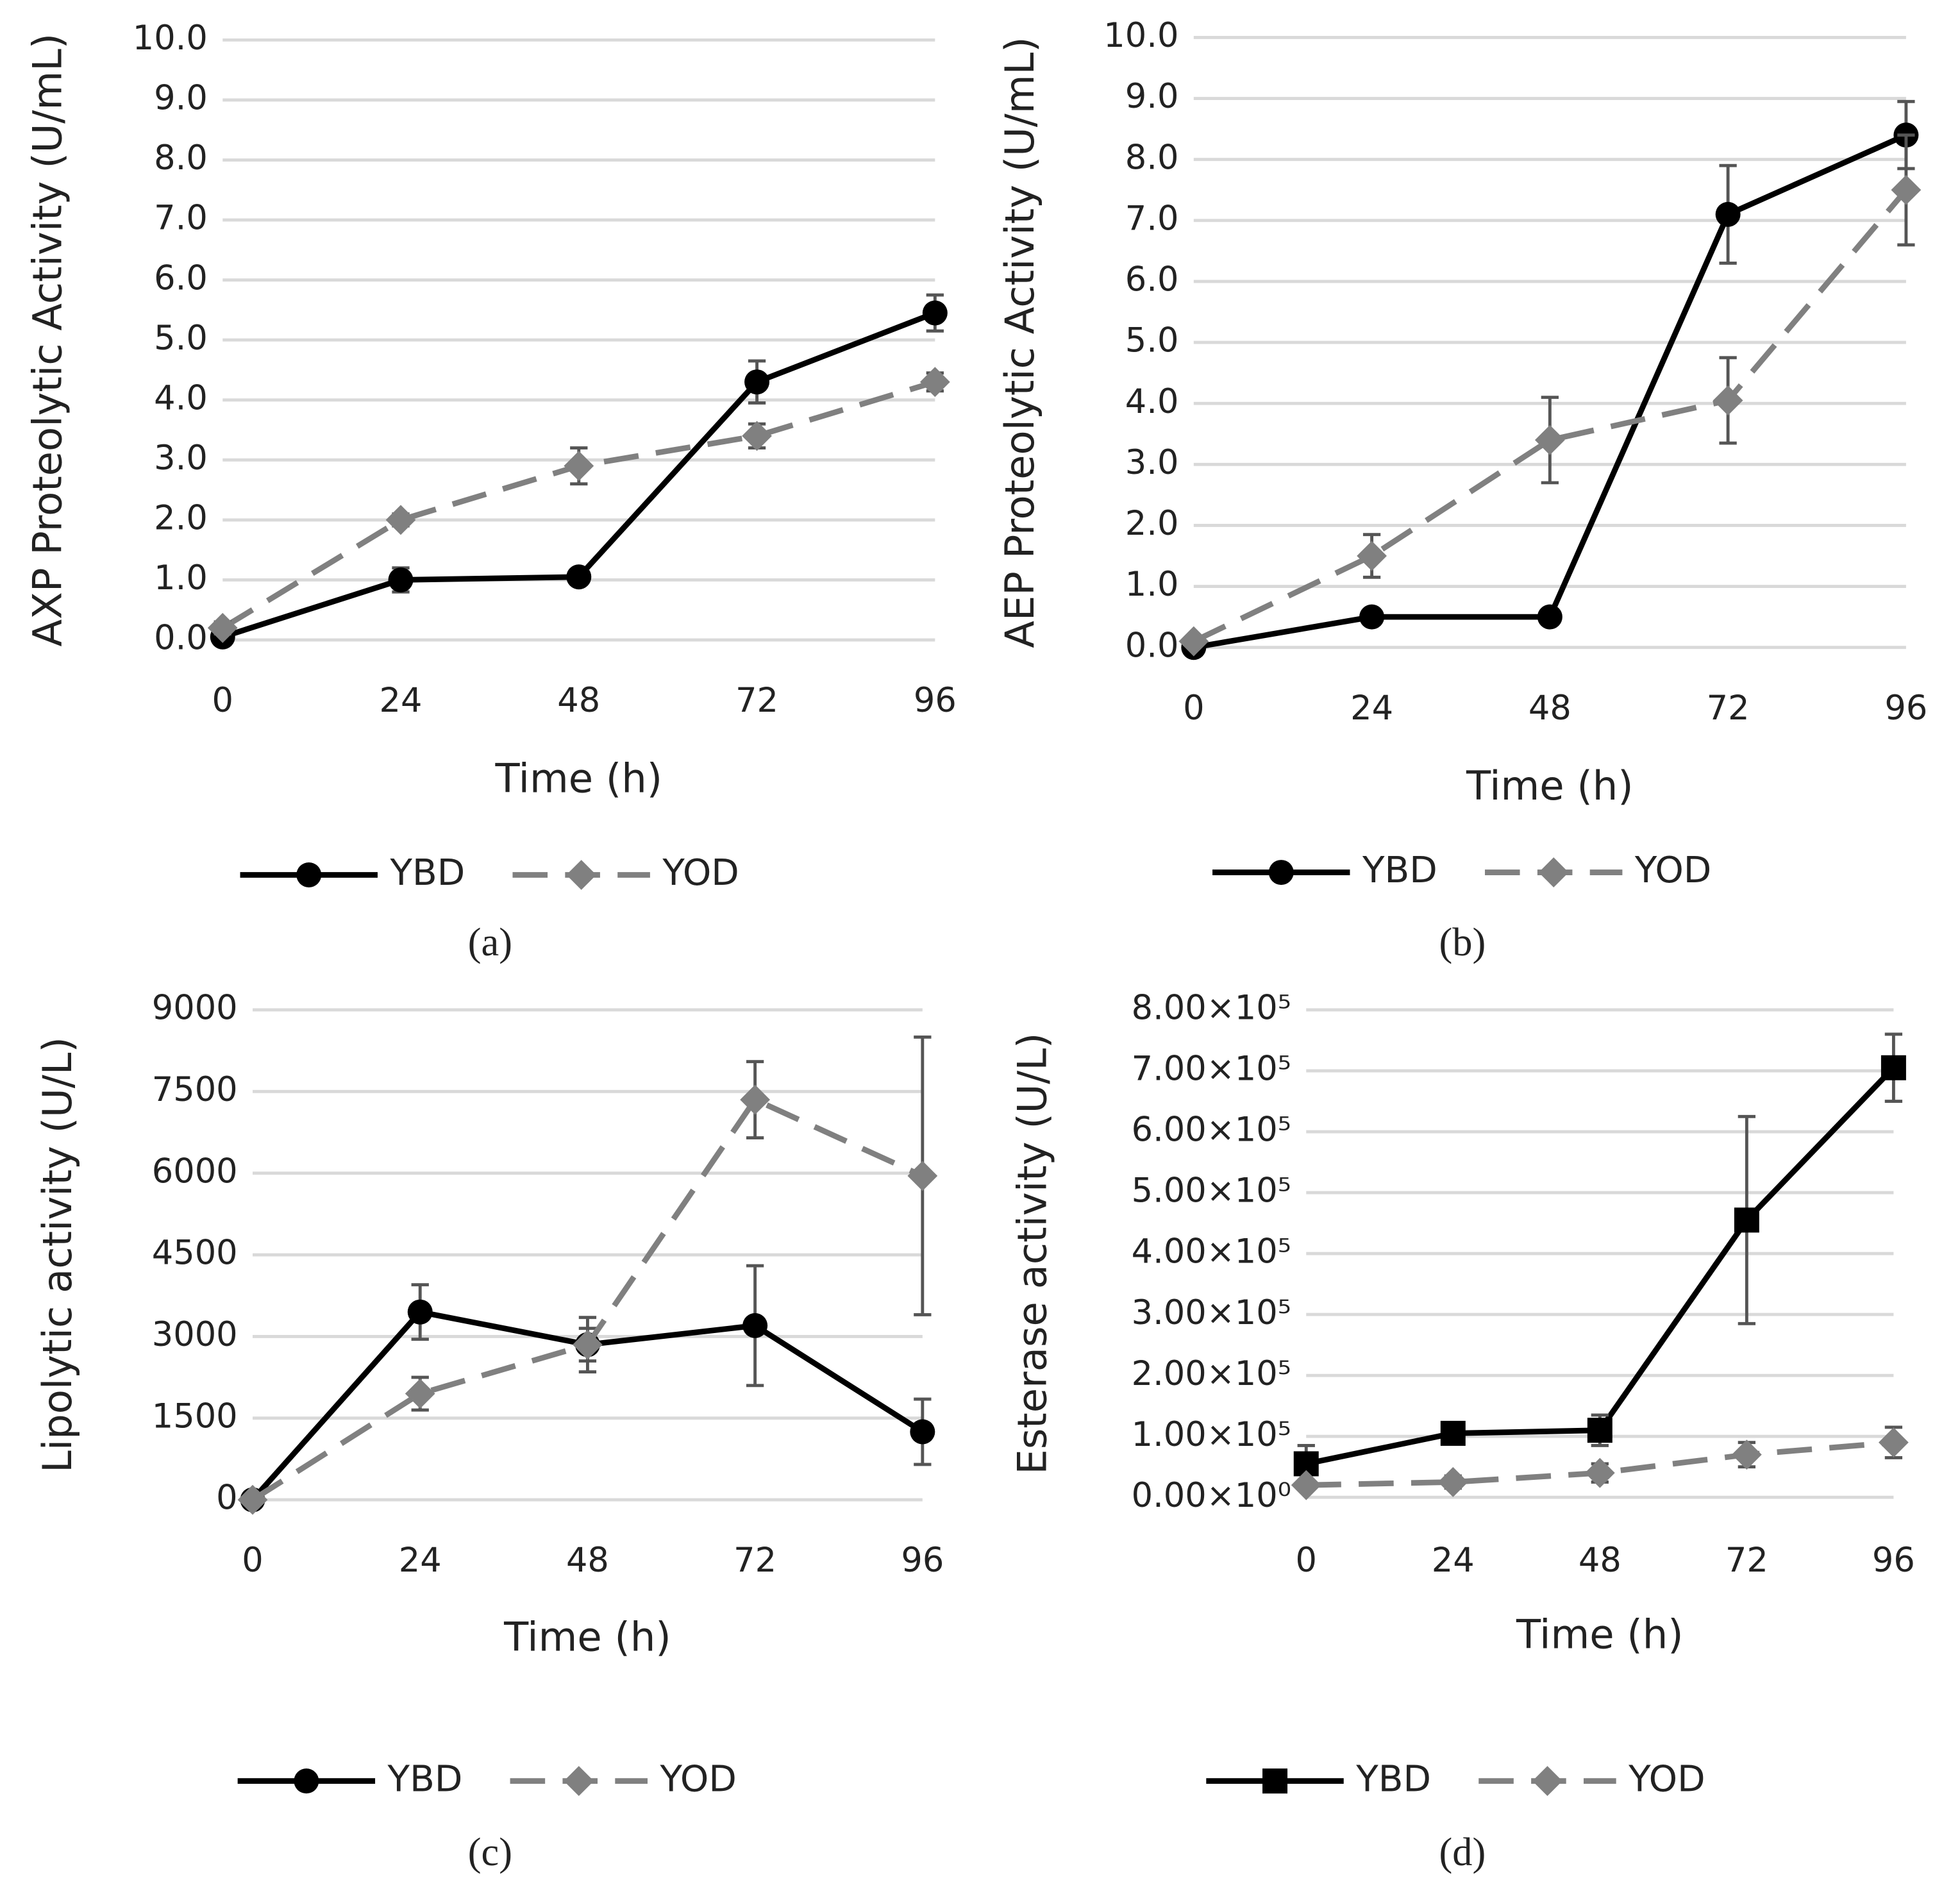  What do you see at coordinates (1211, 1069) in the screenshot?
I see `y-tick-label: 7.00×10⁵` at bounding box center [1211, 1069].